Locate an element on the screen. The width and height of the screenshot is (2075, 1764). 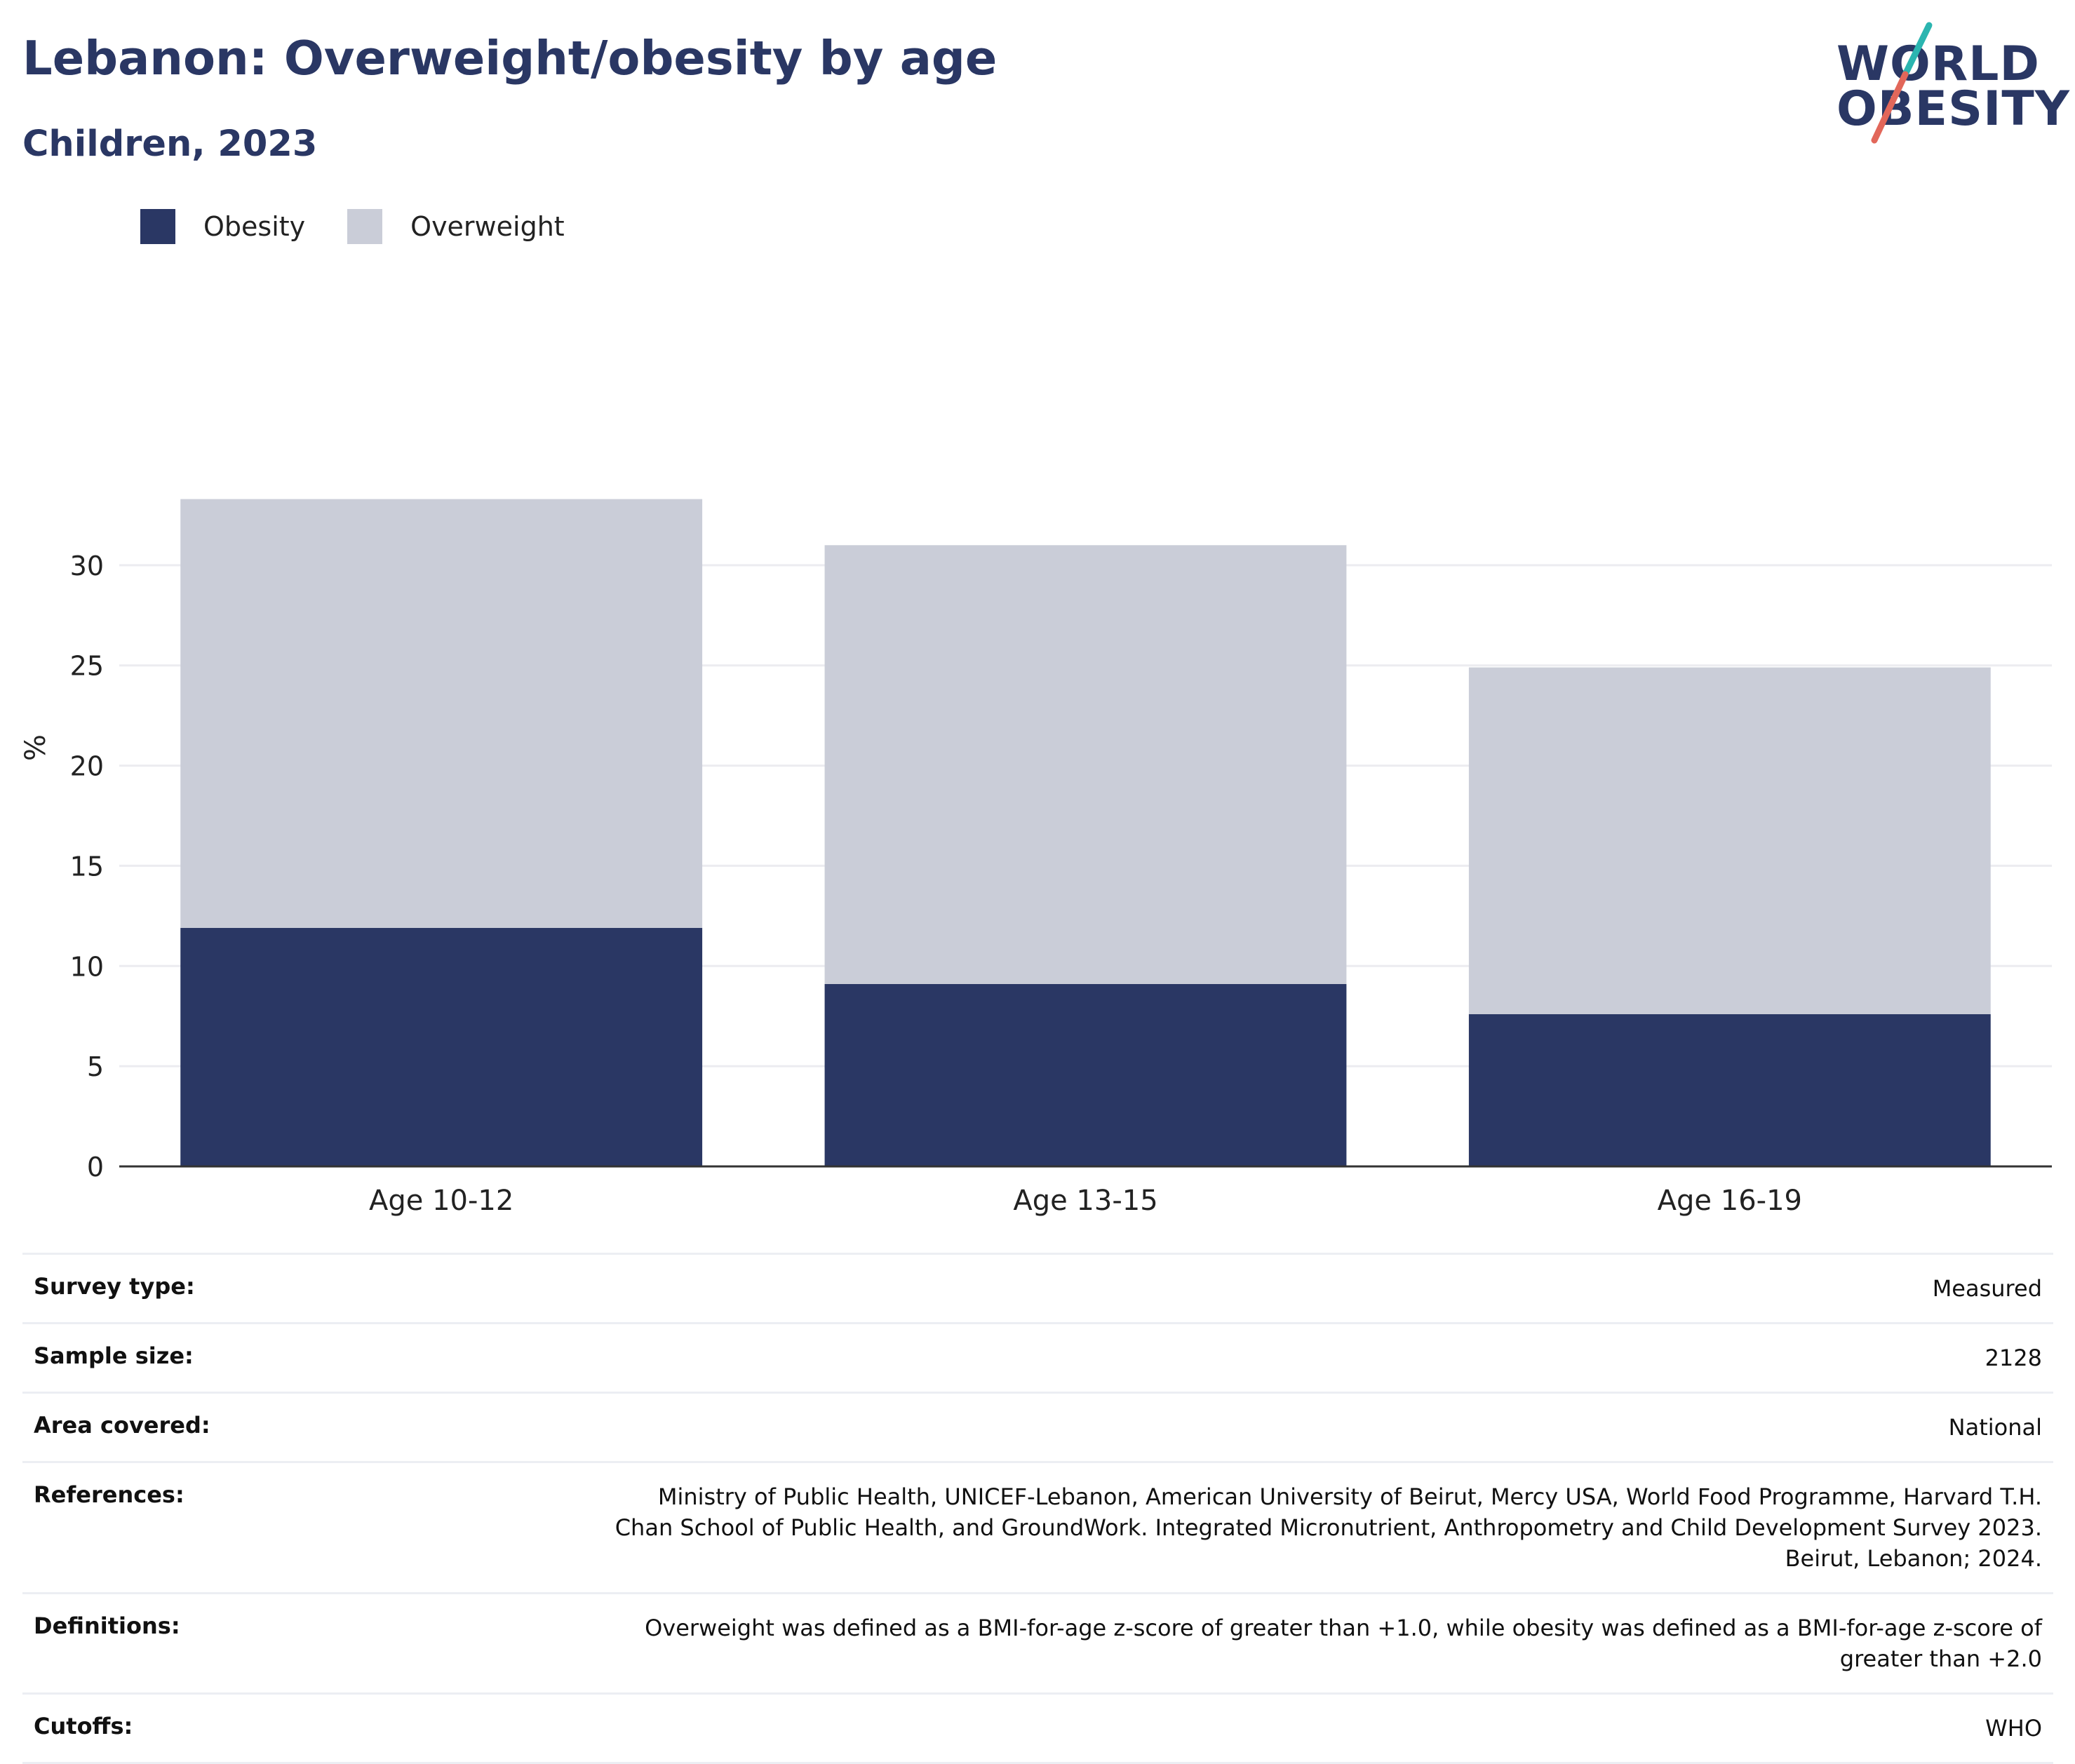
legend-item-obesity: Obesity is located at coordinates (222, 226).